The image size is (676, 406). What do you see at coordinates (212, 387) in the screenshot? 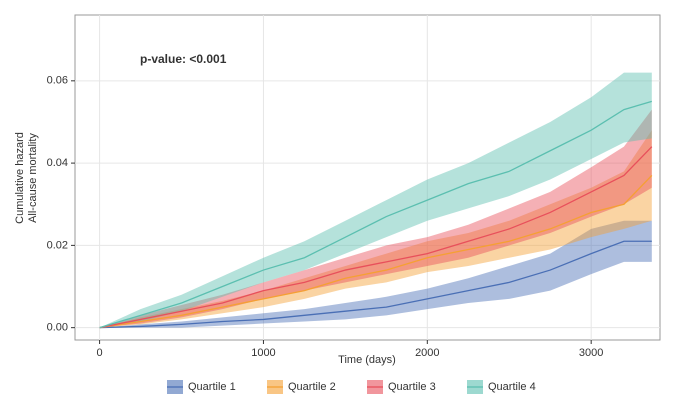
I see `legend-label: Quartile 1` at bounding box center [212, 387].